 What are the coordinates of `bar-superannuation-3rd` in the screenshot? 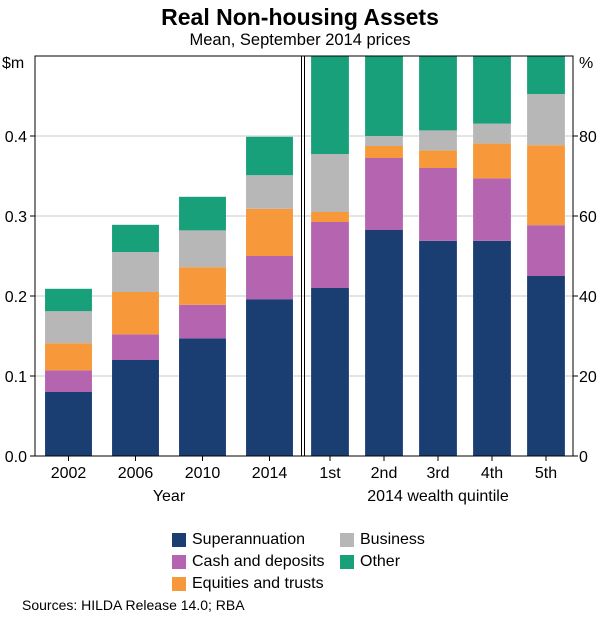 It's located at (438, 348).